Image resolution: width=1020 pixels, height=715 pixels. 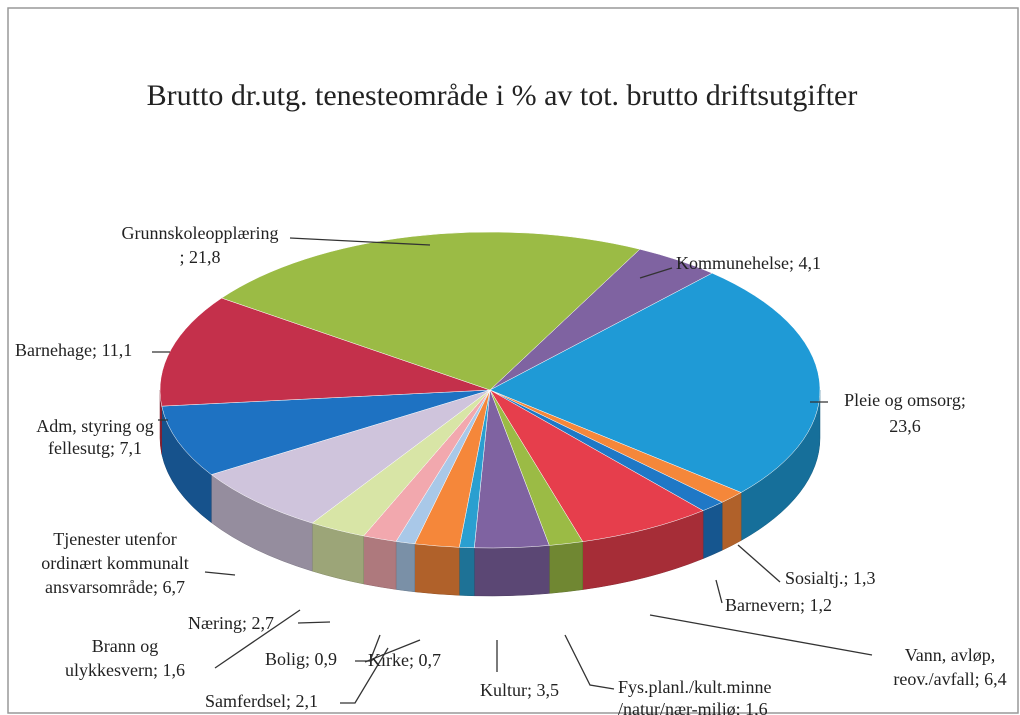 What do you see at coordinates (905, 426) in the screenshot?
I see `data-label-line: 23,6` at bounding box center [905, 426].